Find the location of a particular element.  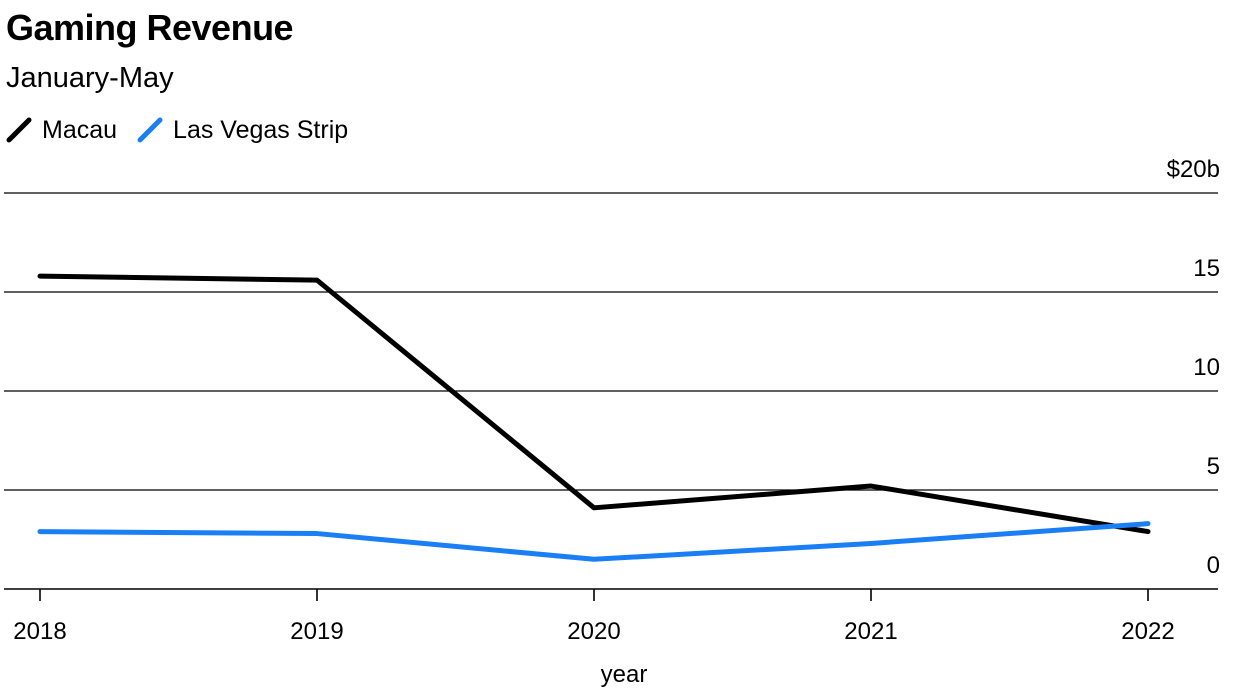

legend-item-macau: Macau is located at coordinates (61, 130).